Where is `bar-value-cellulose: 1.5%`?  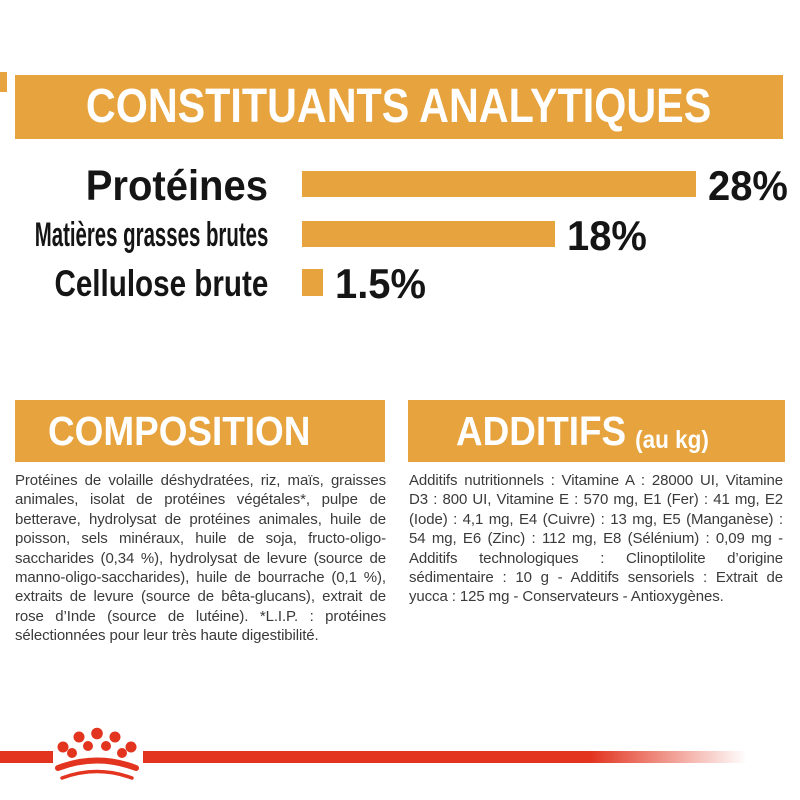 bar-value-cellulose: 1.5% is located at coordinates (380, 283).